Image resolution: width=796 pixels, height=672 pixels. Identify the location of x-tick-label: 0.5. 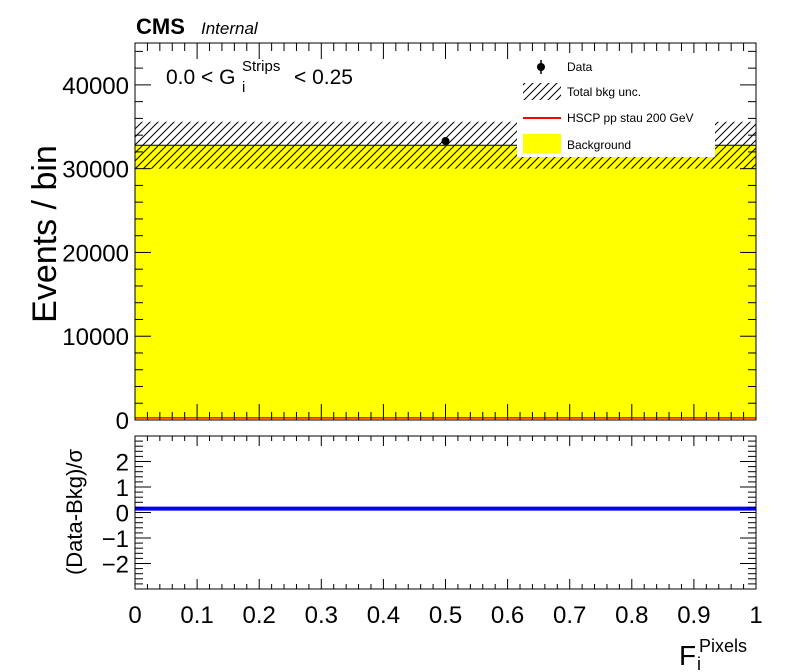
(445, 615).